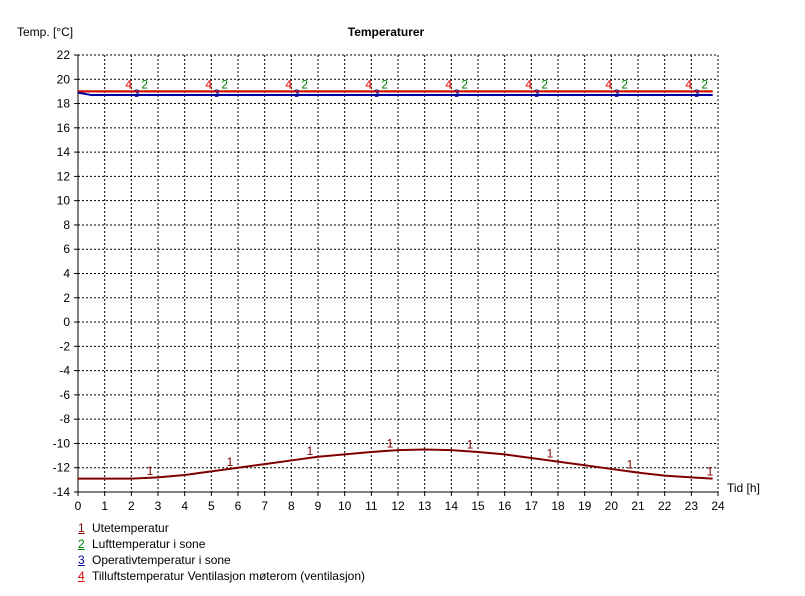 This screenshot has height=596, width=805. What do you see at coordinates (264, 506) in the screenshot?
I see `x-tick-label: 7` at bounding box center [264, 506].